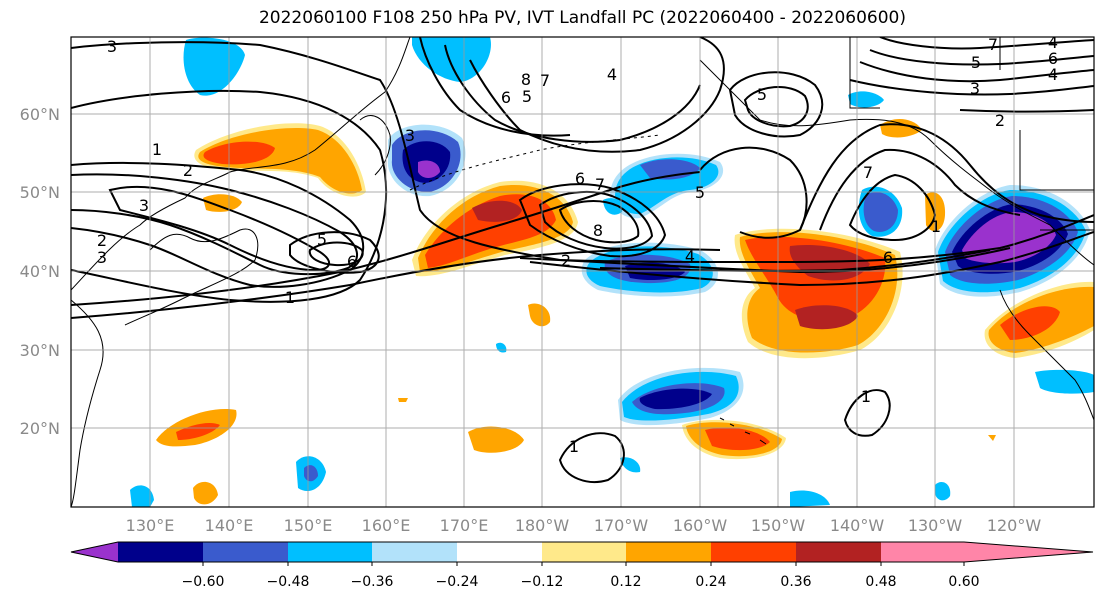  Describe the element at coordinates (372, 582) in the screenshot. I see `colorbar-tick-label: −0.36` at that location.